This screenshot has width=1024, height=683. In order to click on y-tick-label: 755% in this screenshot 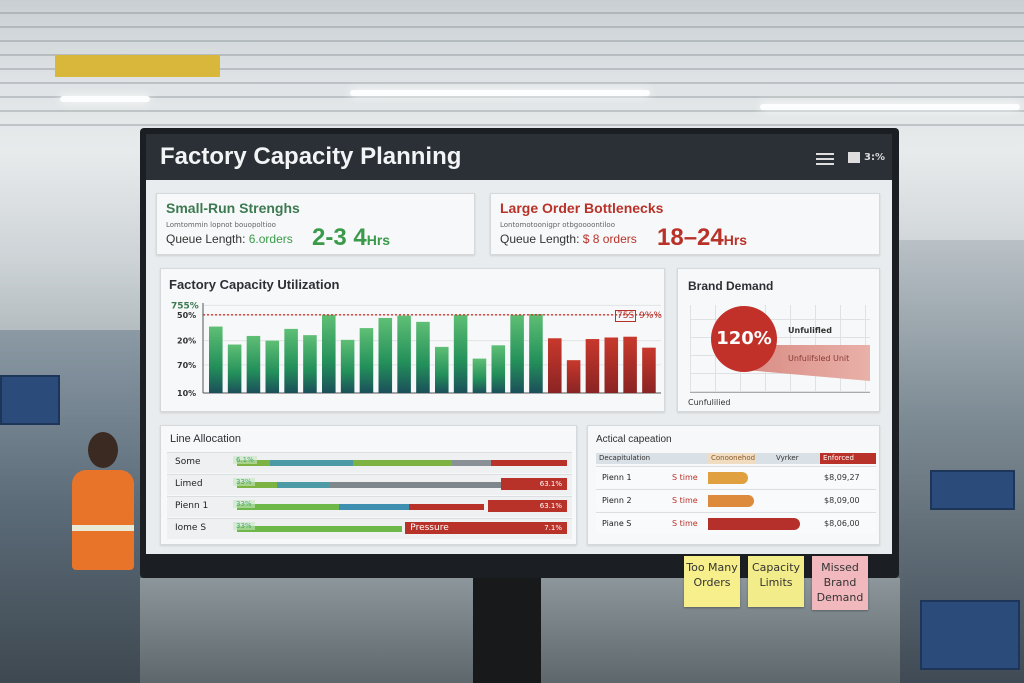, I will do `click(185, 306)`.